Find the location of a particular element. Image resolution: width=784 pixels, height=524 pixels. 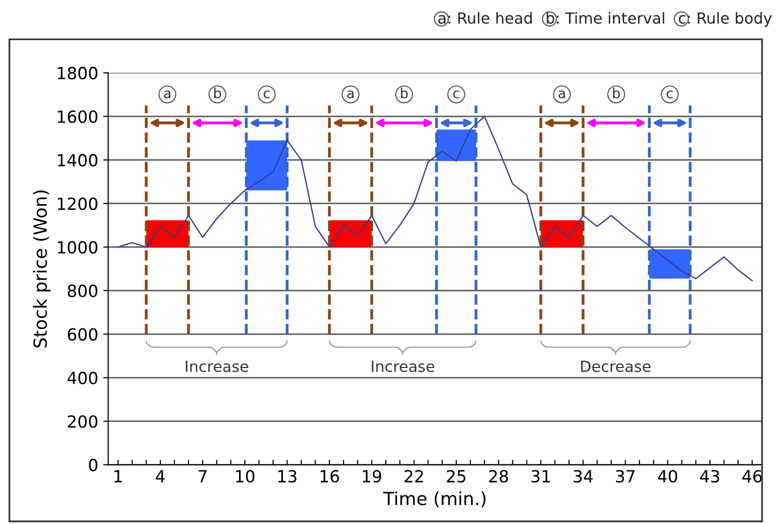

y-axis-title: Stock price (Won) is located at coordinates (41, 269).